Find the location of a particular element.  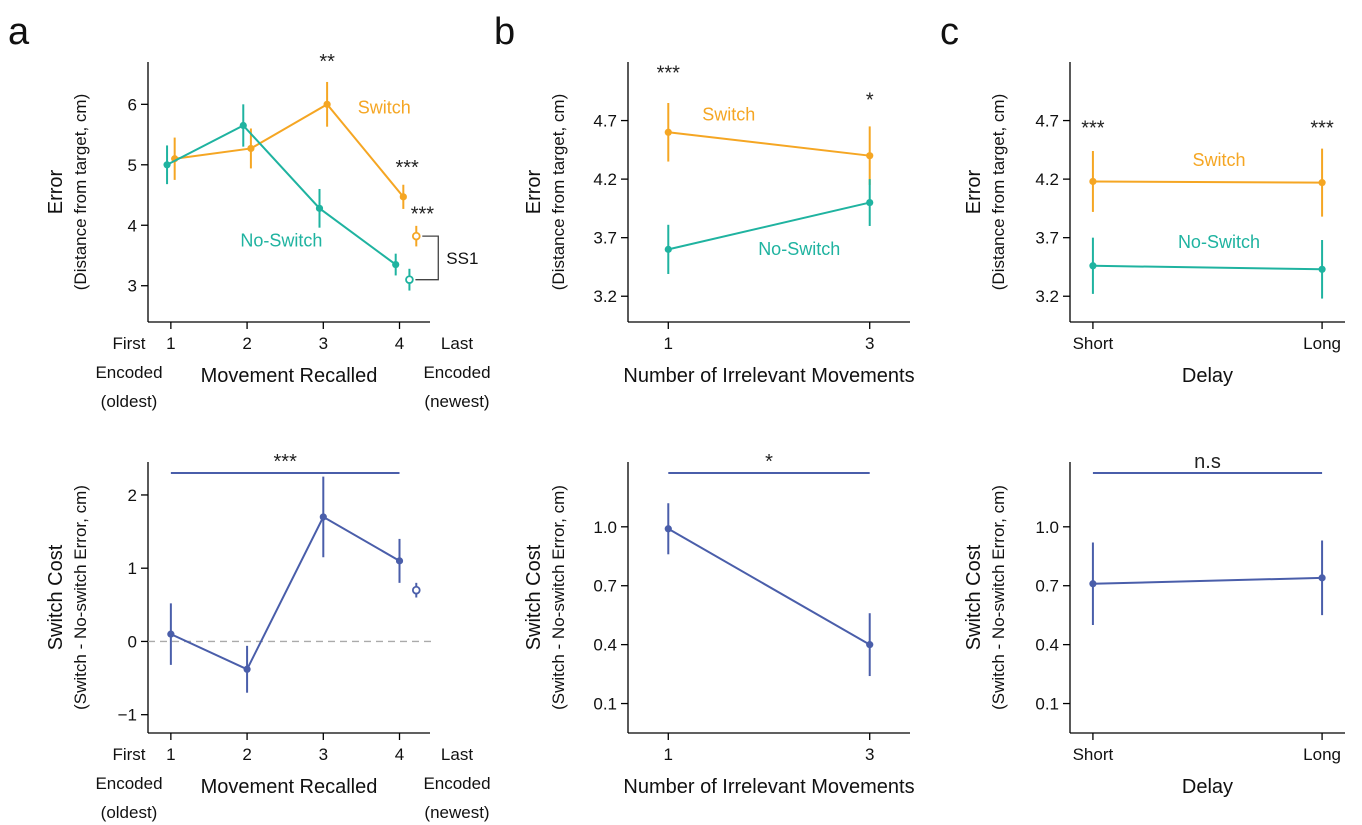

panel-letter-c: c is located at coordinates (949, 32).